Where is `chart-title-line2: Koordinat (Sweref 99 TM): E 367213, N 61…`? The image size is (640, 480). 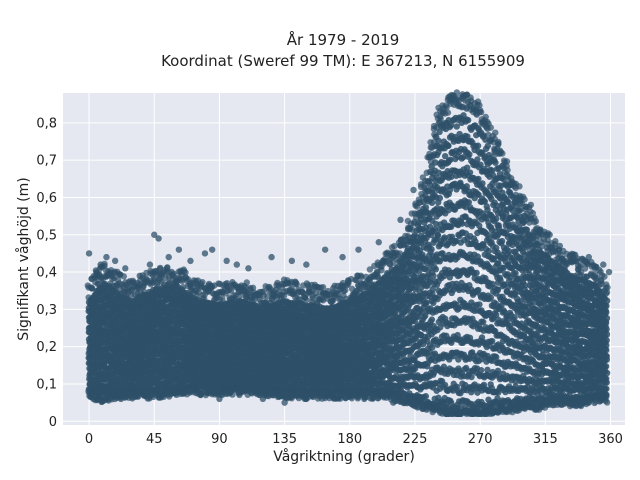 chart-title-line2: Koordinat (Sweref 99 TM): E 367213, N 61… is located at coordinates (343, 61).